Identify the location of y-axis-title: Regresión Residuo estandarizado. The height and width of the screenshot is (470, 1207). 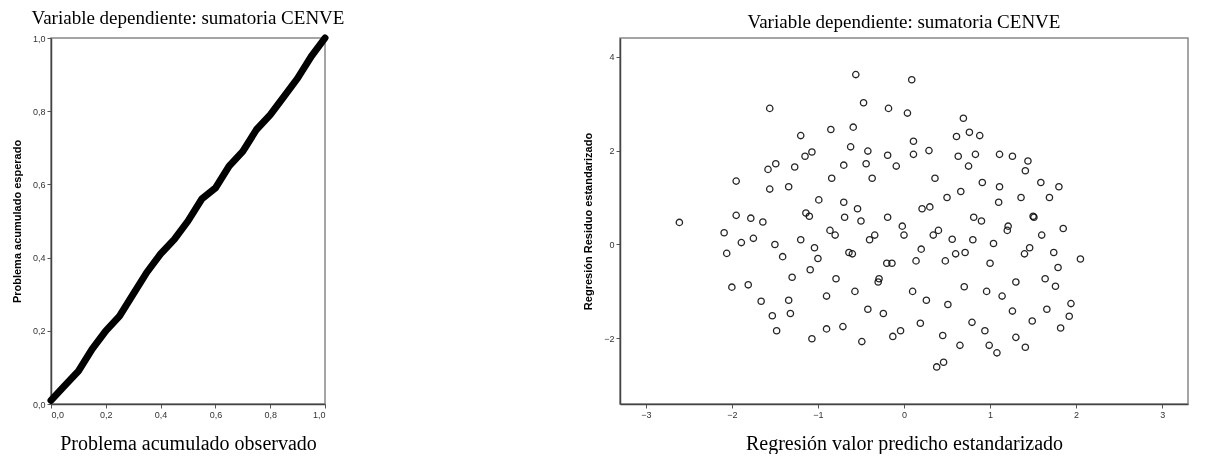
(588, 221).